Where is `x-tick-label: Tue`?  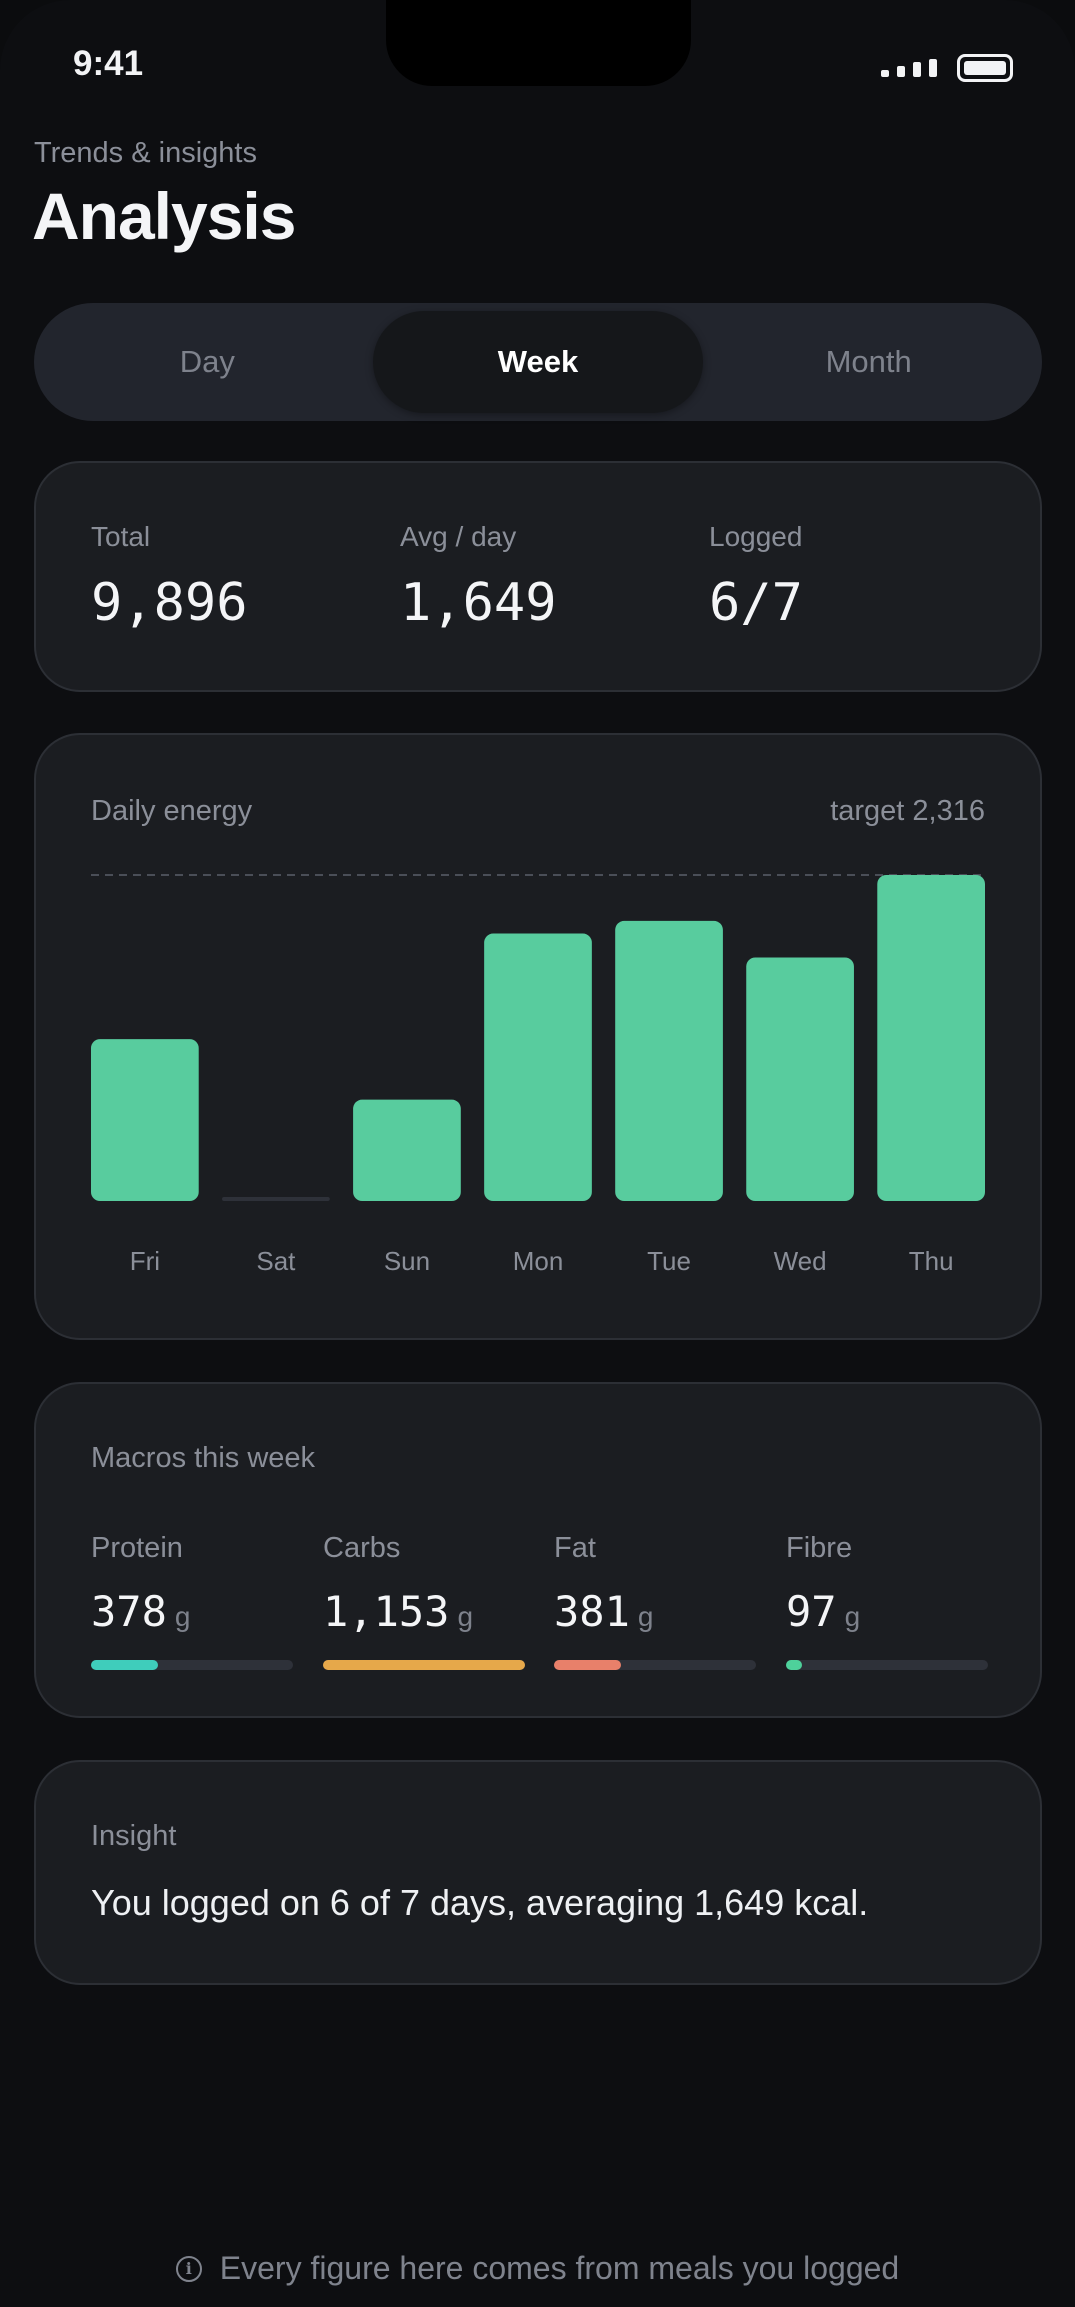 x-tick-label: Tue is located at coordinates (669, 1261).